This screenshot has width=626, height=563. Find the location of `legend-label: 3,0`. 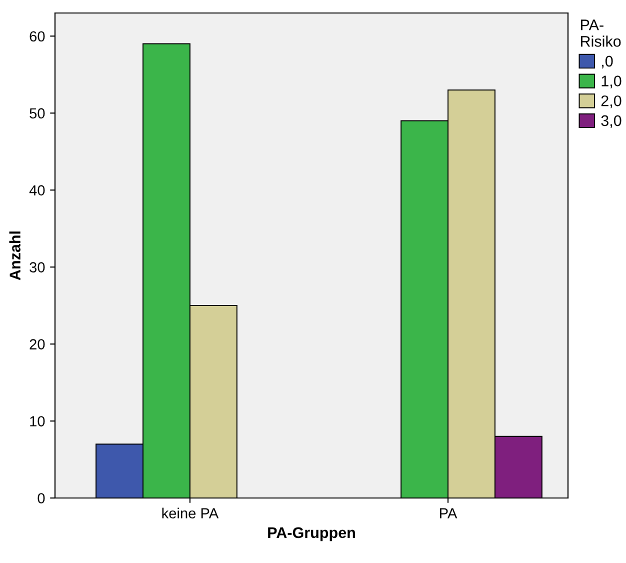

legend-label: 3,0 is located at coordinates (611, 121).